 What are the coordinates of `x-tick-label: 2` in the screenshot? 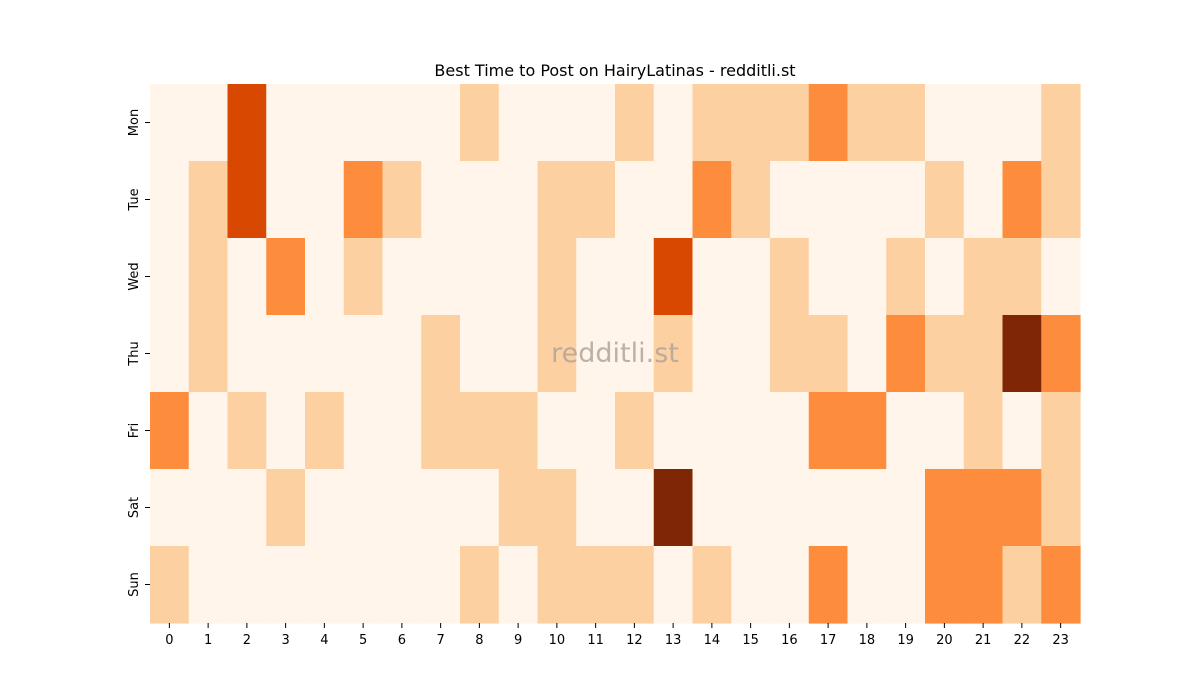 It's located at (247, 640).